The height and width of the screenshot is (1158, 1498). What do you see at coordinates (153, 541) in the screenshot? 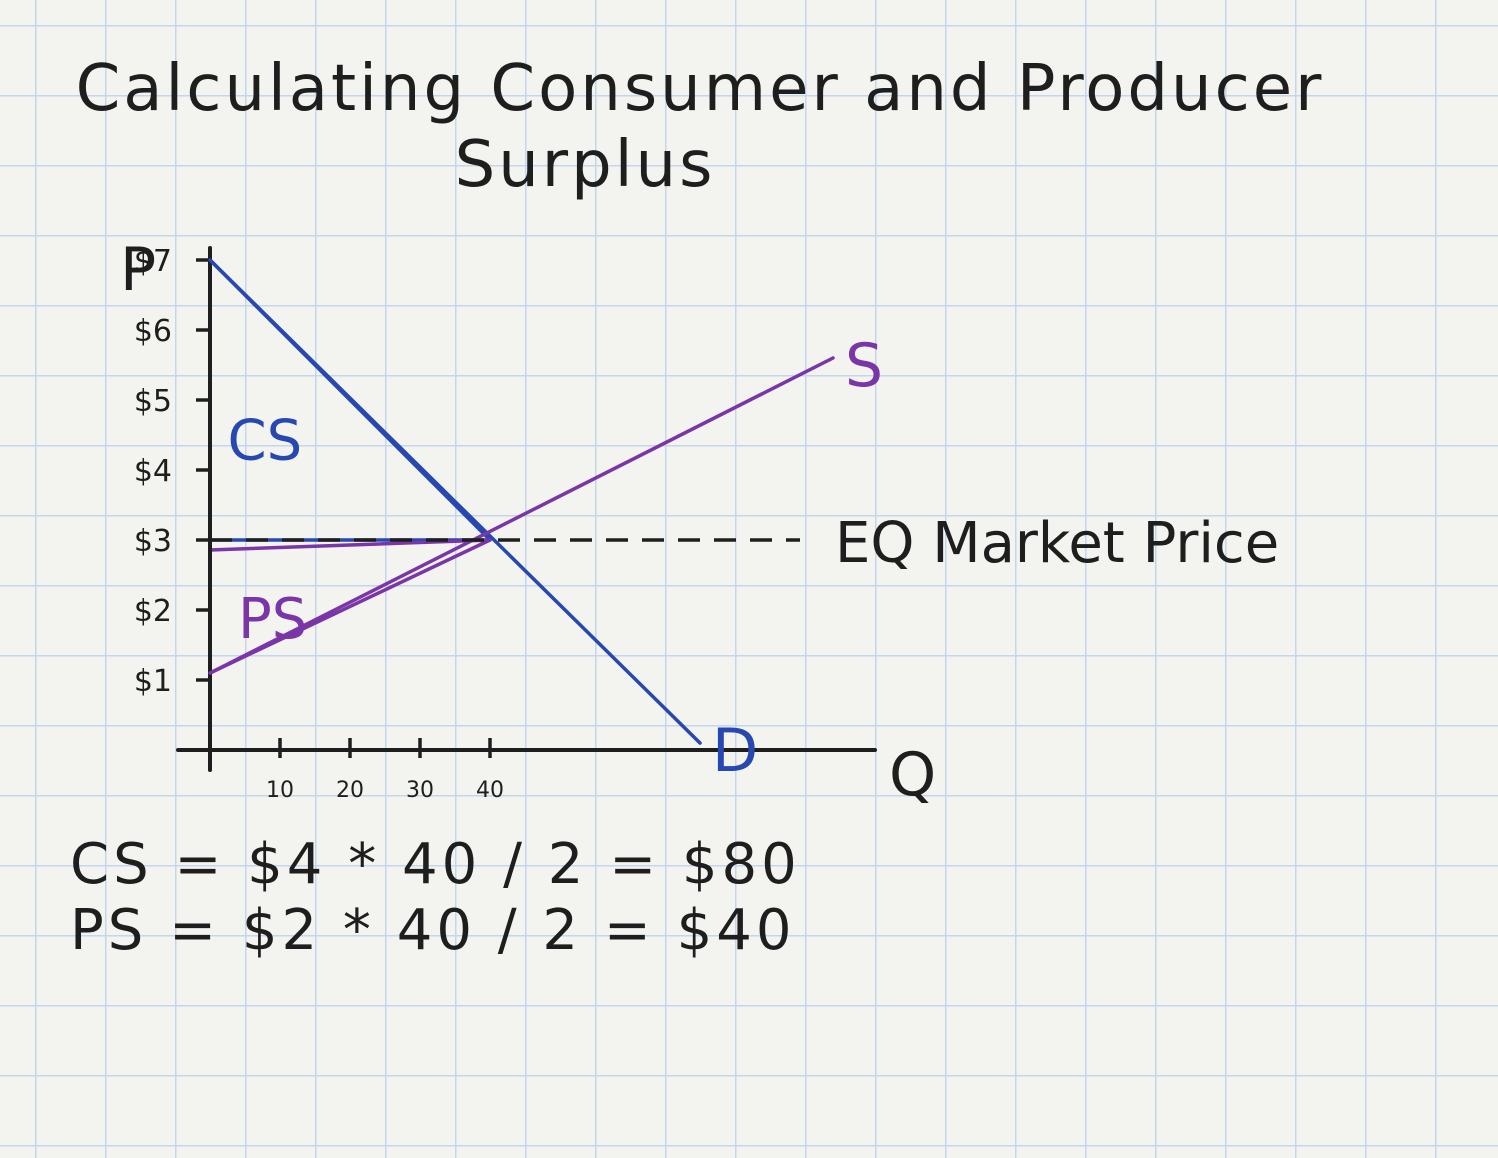
I see `y-tick-label: $3` at bounding box center [153, 541].